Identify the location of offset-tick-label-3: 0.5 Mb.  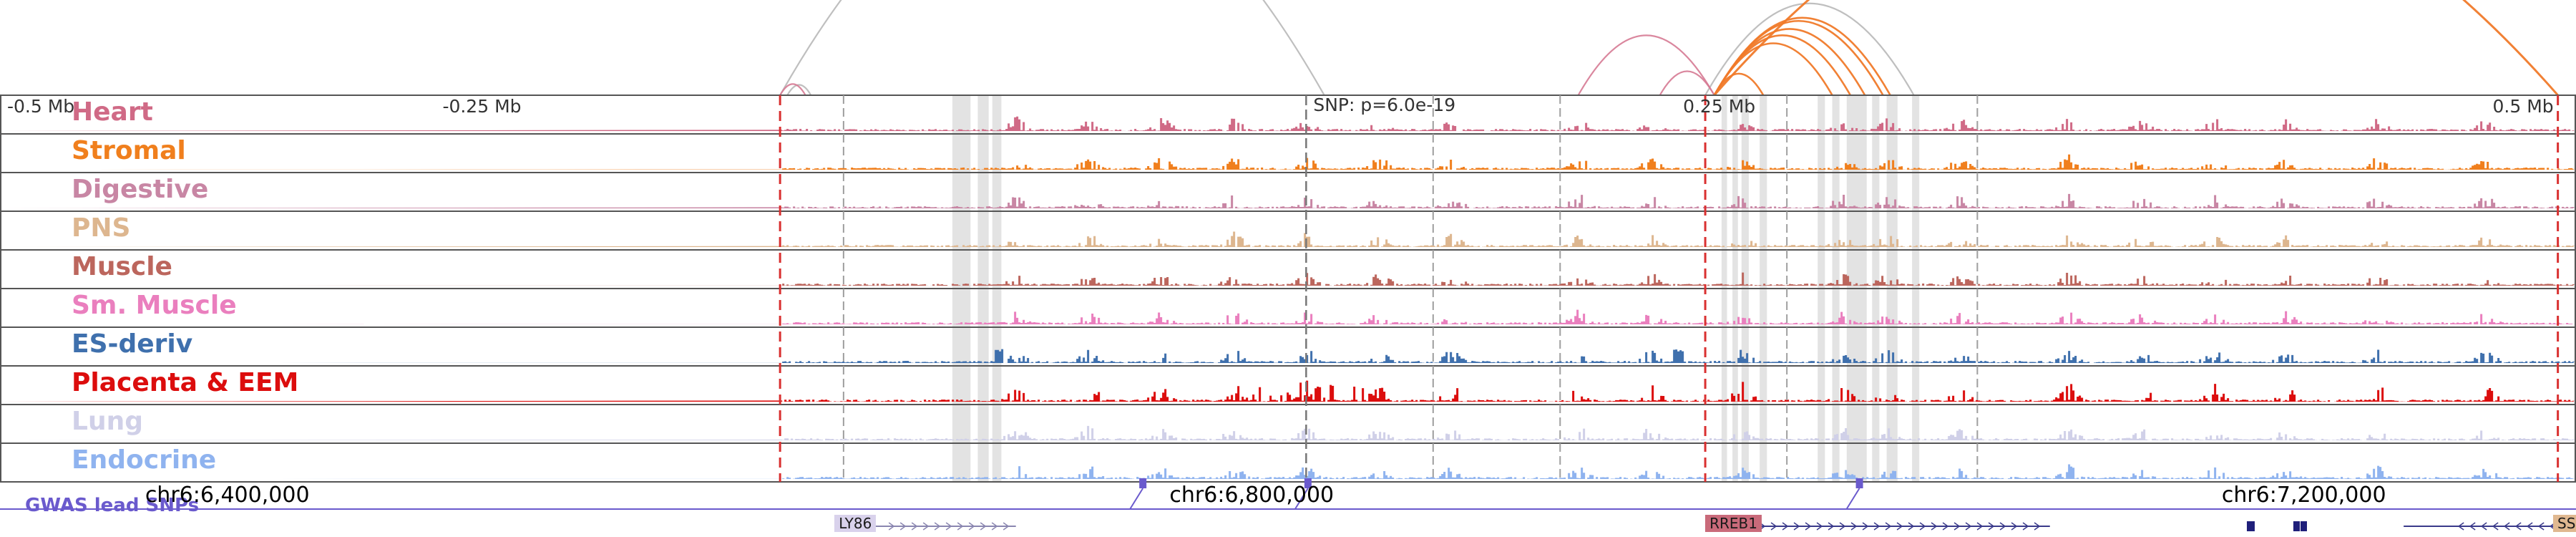
(2523, 106).